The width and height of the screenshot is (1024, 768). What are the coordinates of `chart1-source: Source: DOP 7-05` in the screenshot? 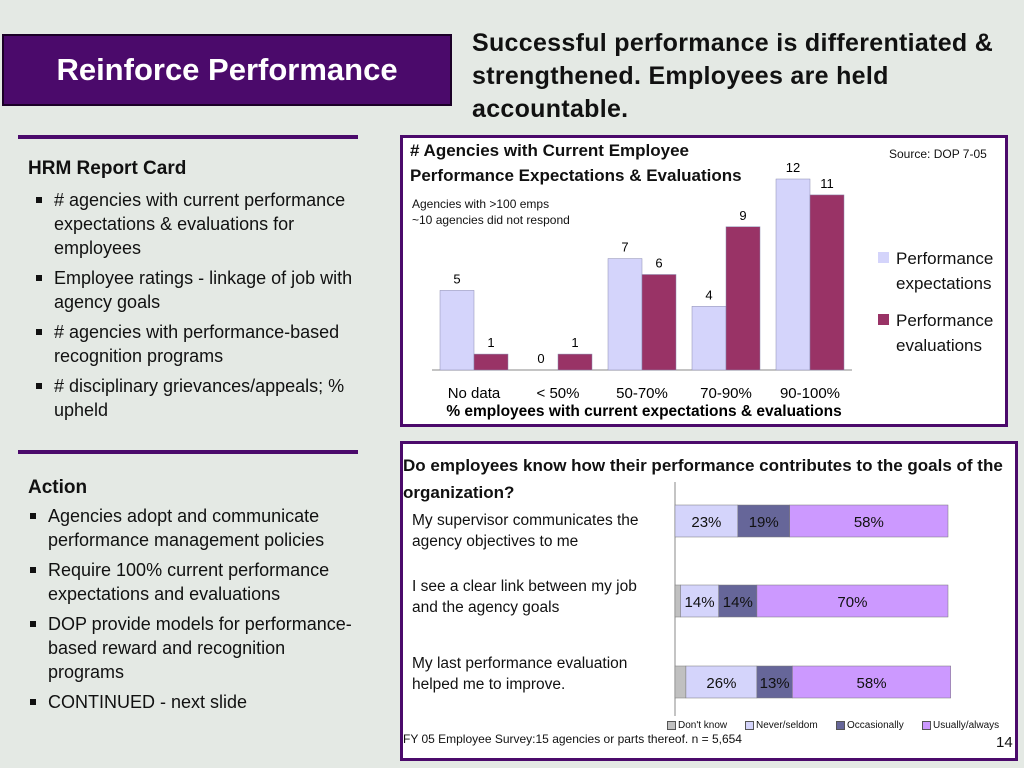 It's located at (938, 154).